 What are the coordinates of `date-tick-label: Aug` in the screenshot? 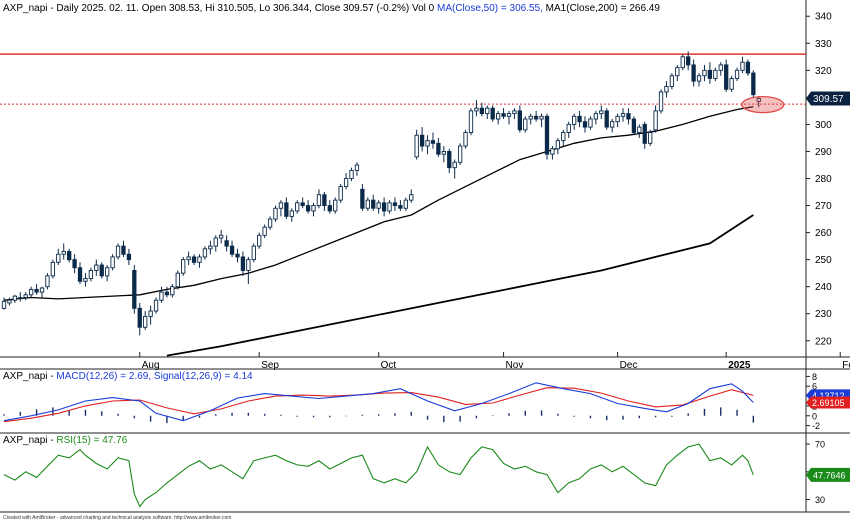 It's located at (151, 365).